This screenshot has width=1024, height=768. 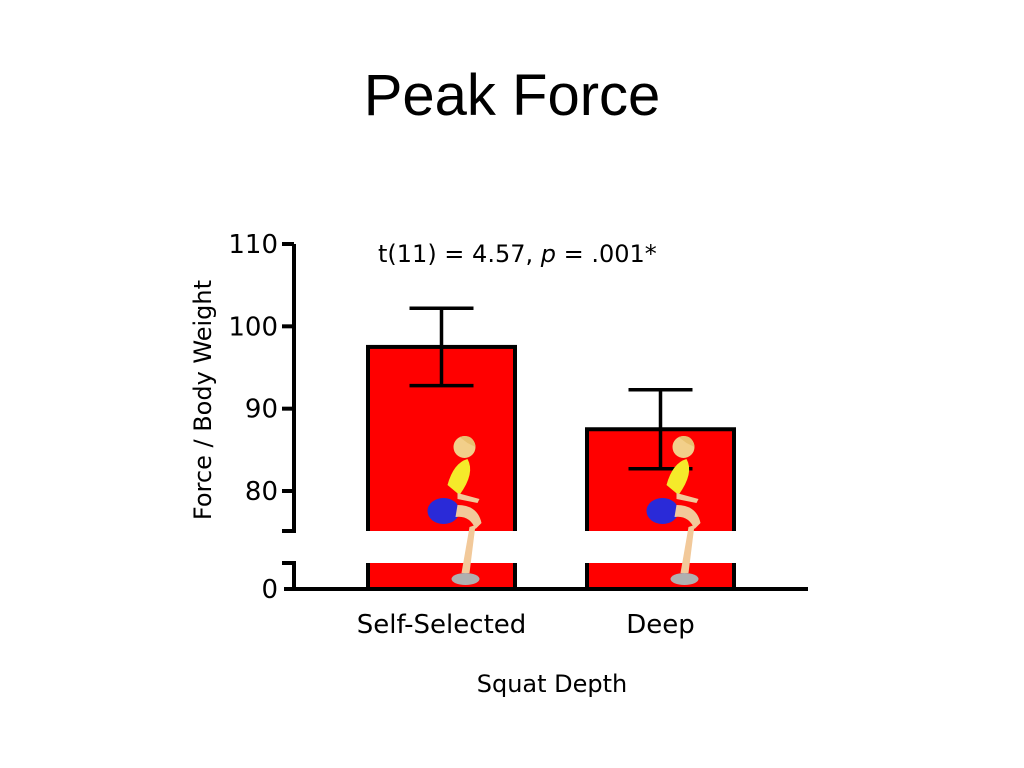 What do you see at coordinates (253, 245) in the screenshot?
I see `y-tick-label: 110` at bounding box center [253, 245].